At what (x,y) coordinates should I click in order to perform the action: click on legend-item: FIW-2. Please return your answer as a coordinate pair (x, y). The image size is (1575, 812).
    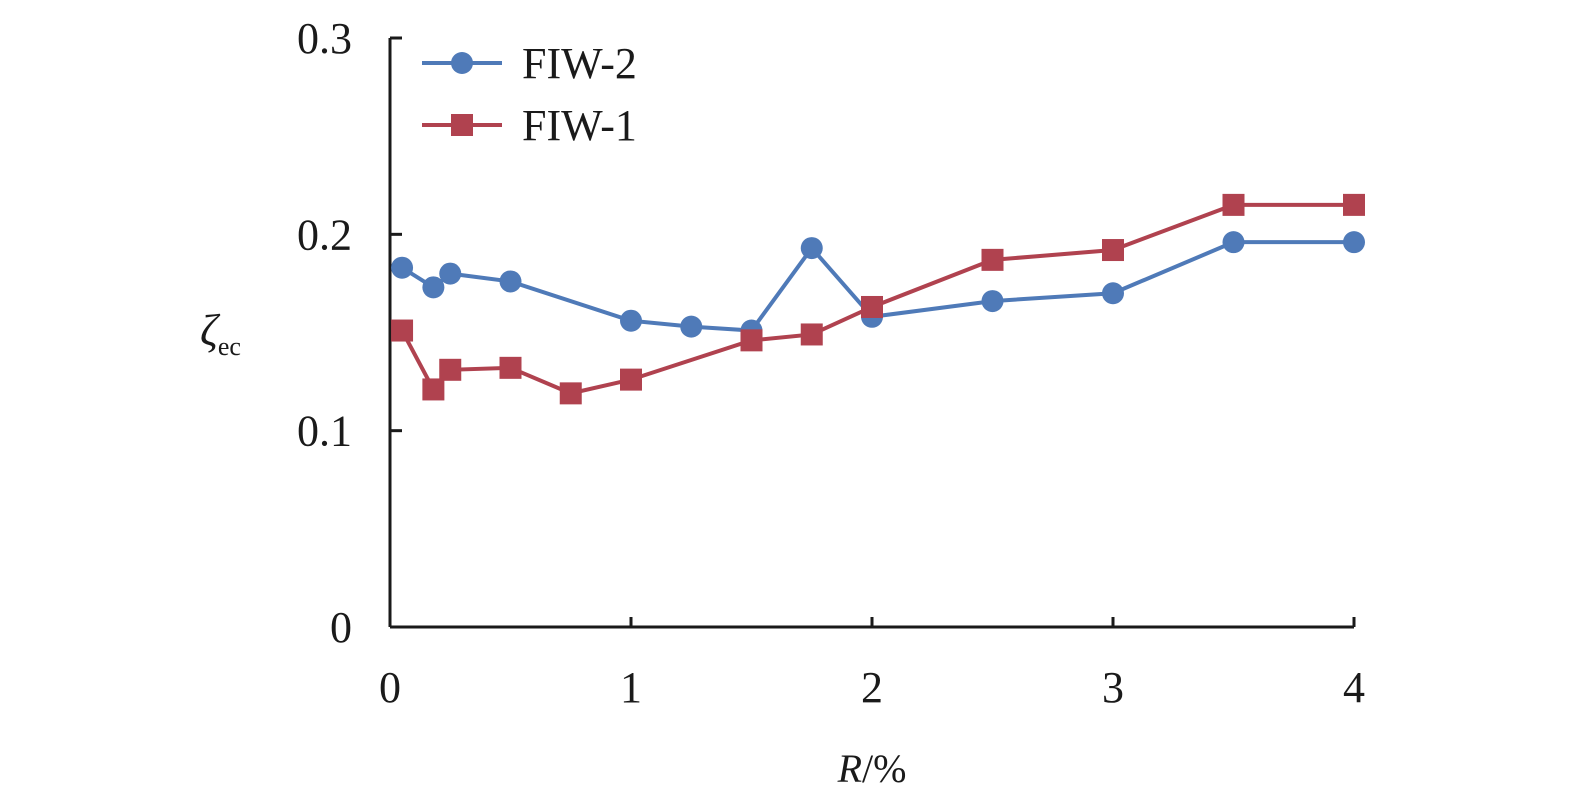
    Looking at the image, I should click on (529, 63).